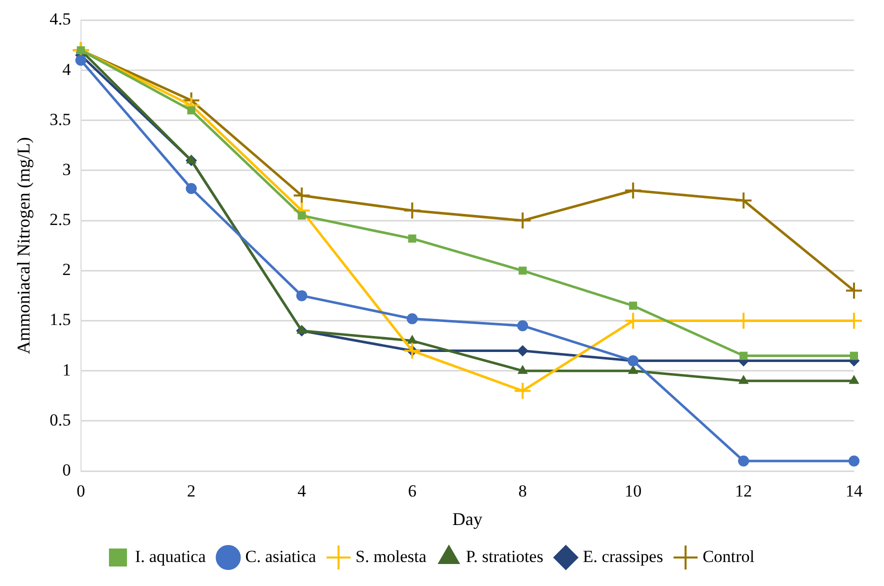 The height and width of the screenshot is (586, 884). What do you see at coordinates (281, 556) in the screenshot?
I see `legend-label: C. asiatica` at bounding box center [281, 556].